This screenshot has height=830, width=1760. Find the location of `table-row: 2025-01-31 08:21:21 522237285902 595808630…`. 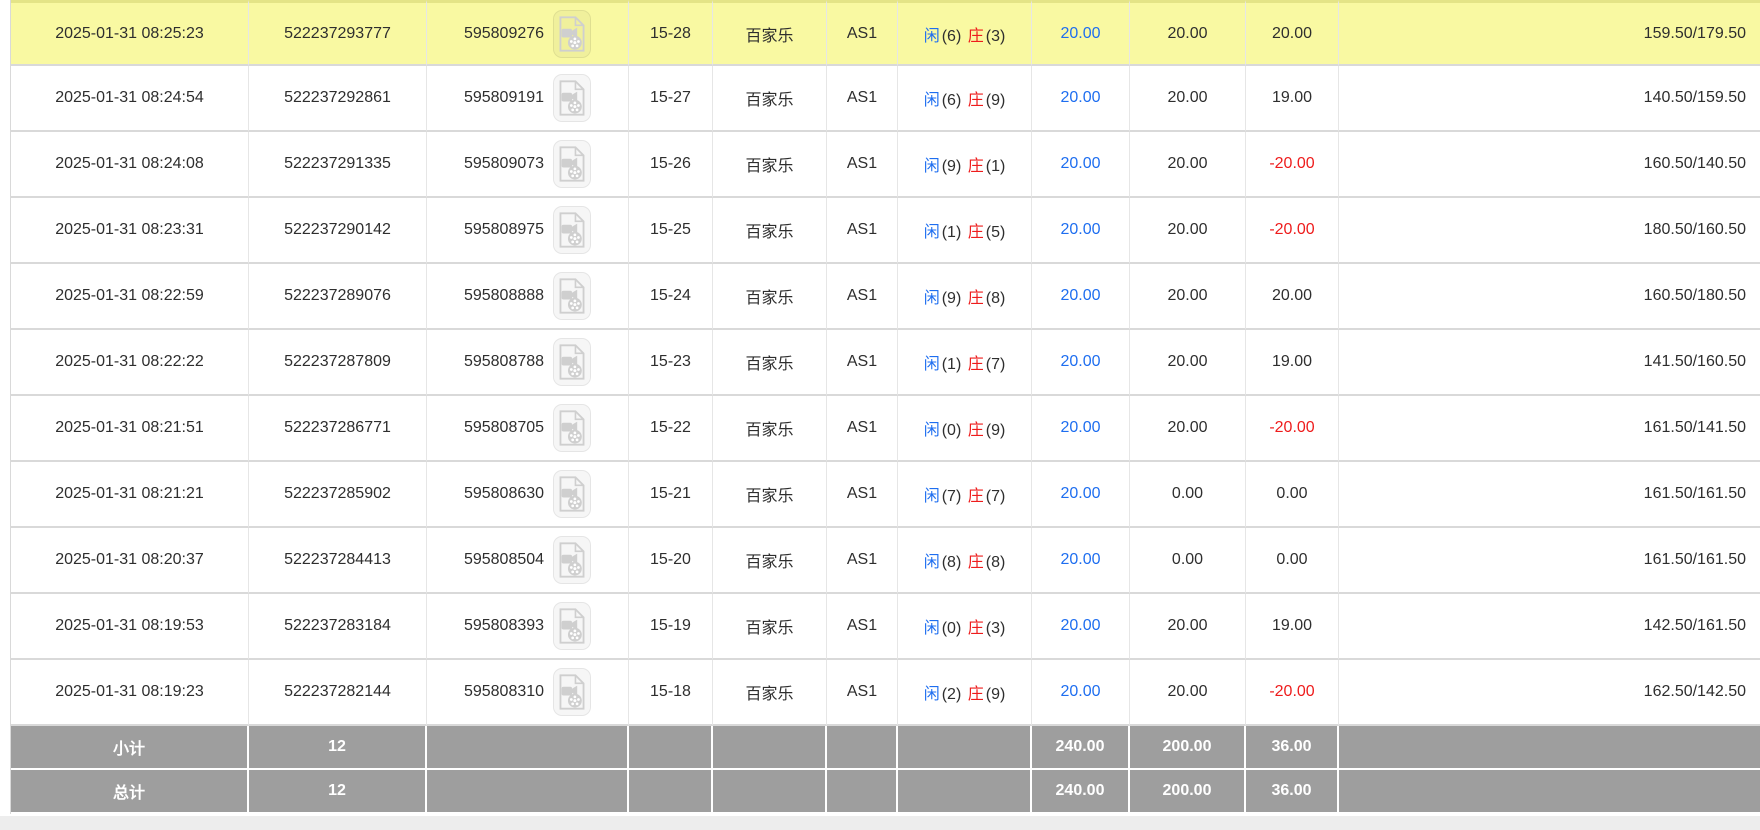

table-row: 2025-01-31 08:21:21 522237285902 595808630… is located at coordinates (885, 495).